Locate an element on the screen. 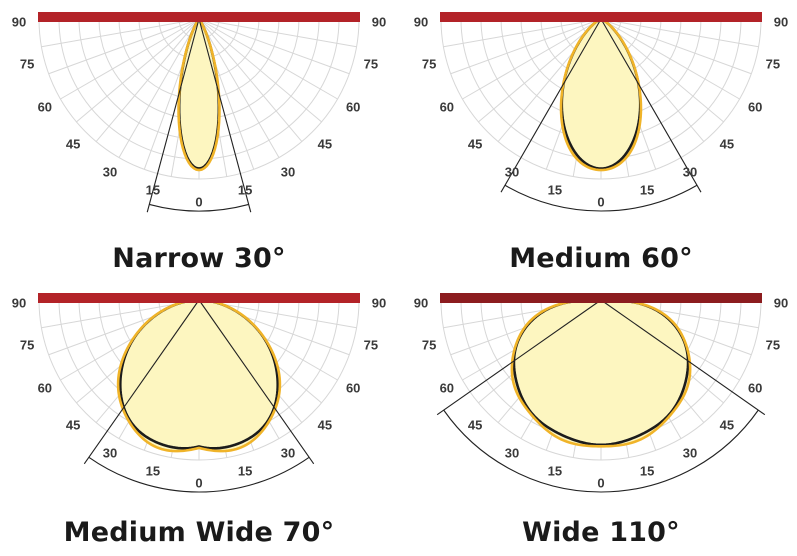 The width and height of the screenshot is (797, 556). panel-title-medium-wide: Medium Wide 70° is located at coordinates (199, 532).